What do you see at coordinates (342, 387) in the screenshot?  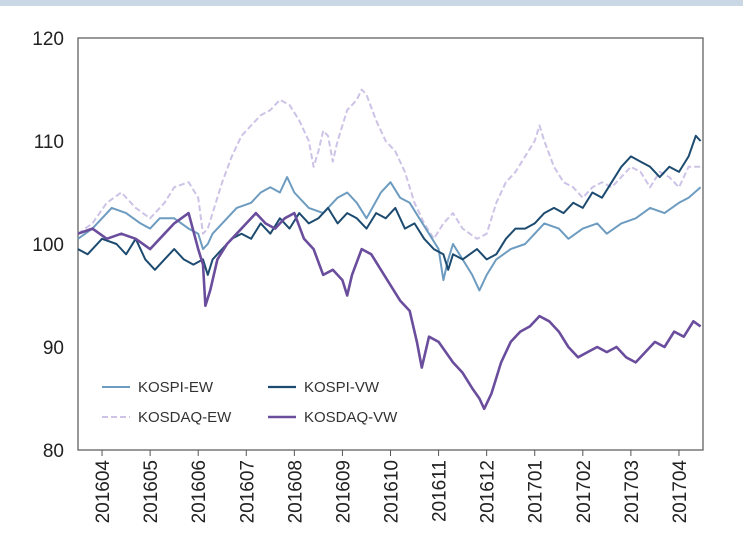 I see `legend-label-kospi-vw: KOSPI-VW` at bounding box center [342, 387].